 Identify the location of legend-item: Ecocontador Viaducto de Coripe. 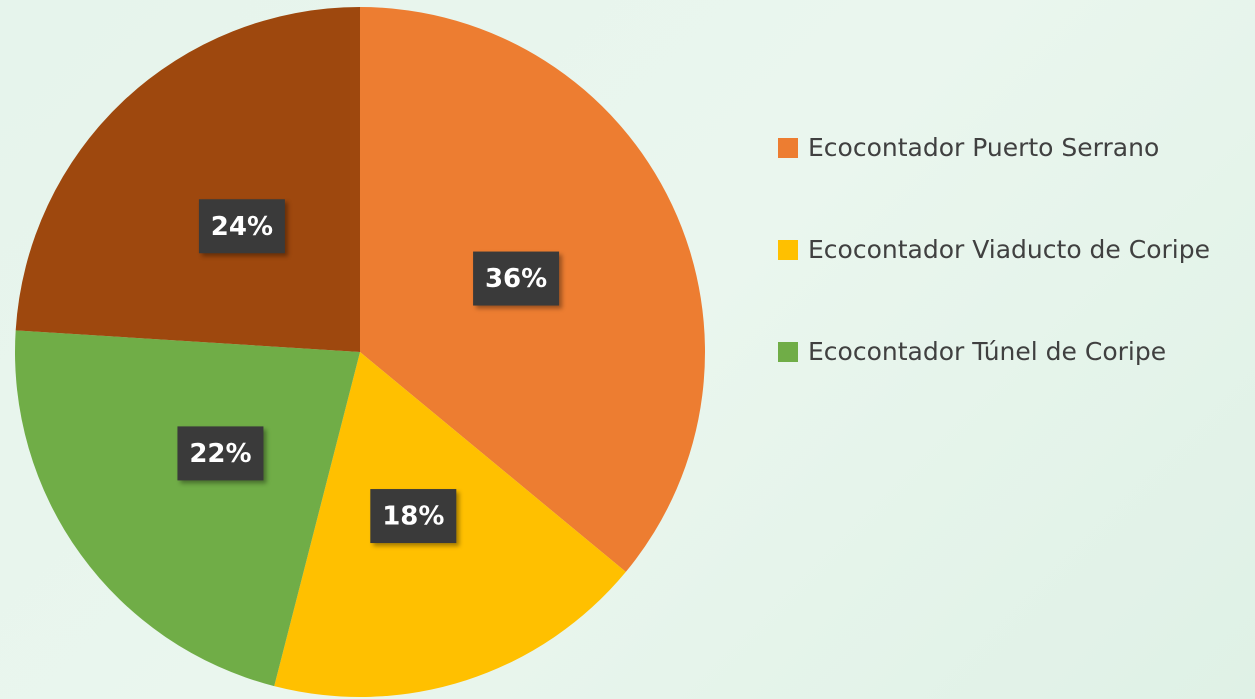
(1013, 250).